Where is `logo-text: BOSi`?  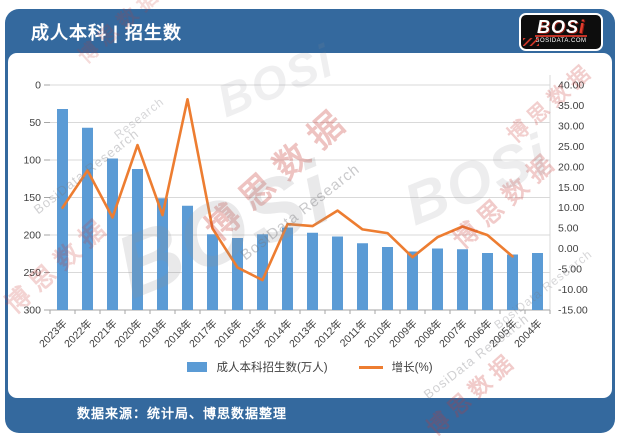
logo-text: BOSi is located at coordinates (561, 26).